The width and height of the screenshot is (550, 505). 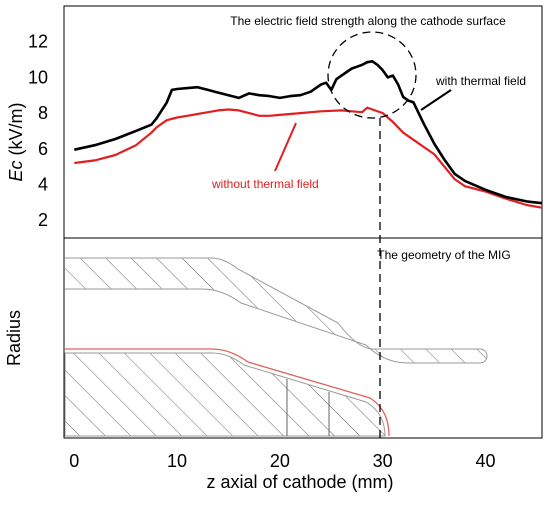 I want to click on without-thermal-label: without thermal field, so click(x=265, y=184).